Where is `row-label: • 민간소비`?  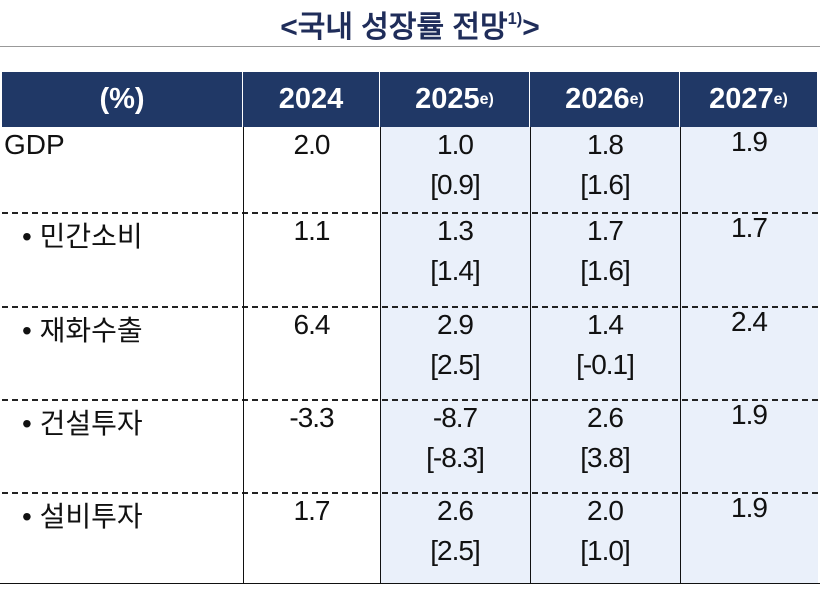
row-label: • 민간소비 is located at coordinates (82, 236).